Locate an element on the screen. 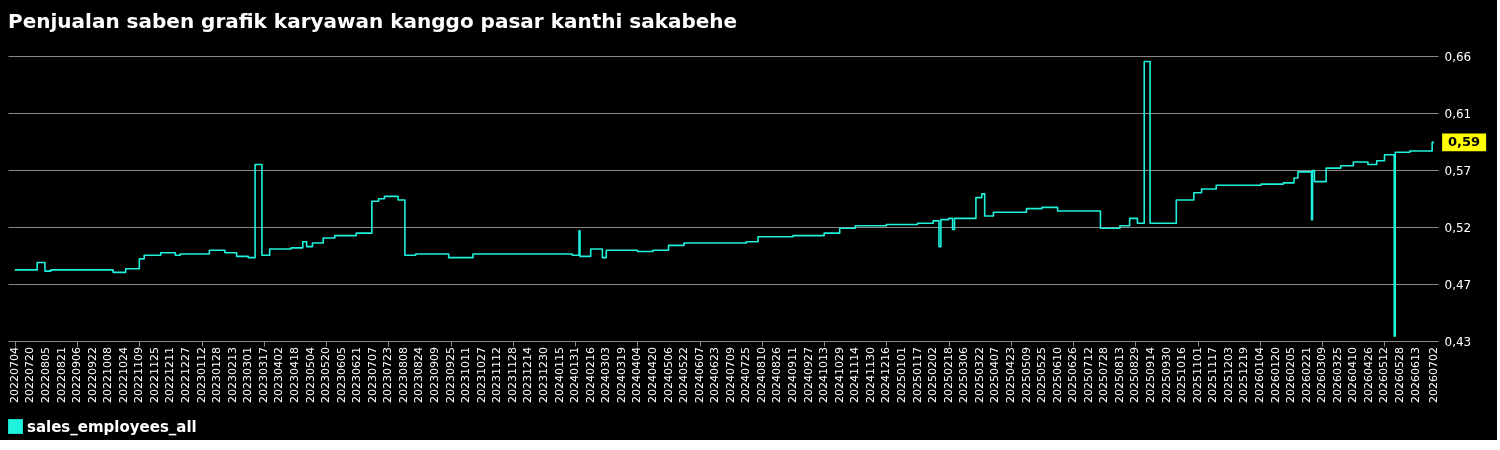 The height and width of the screenshot is (450, 1500). x-tick-label: 20230112 is located at coordinates (201, 375).